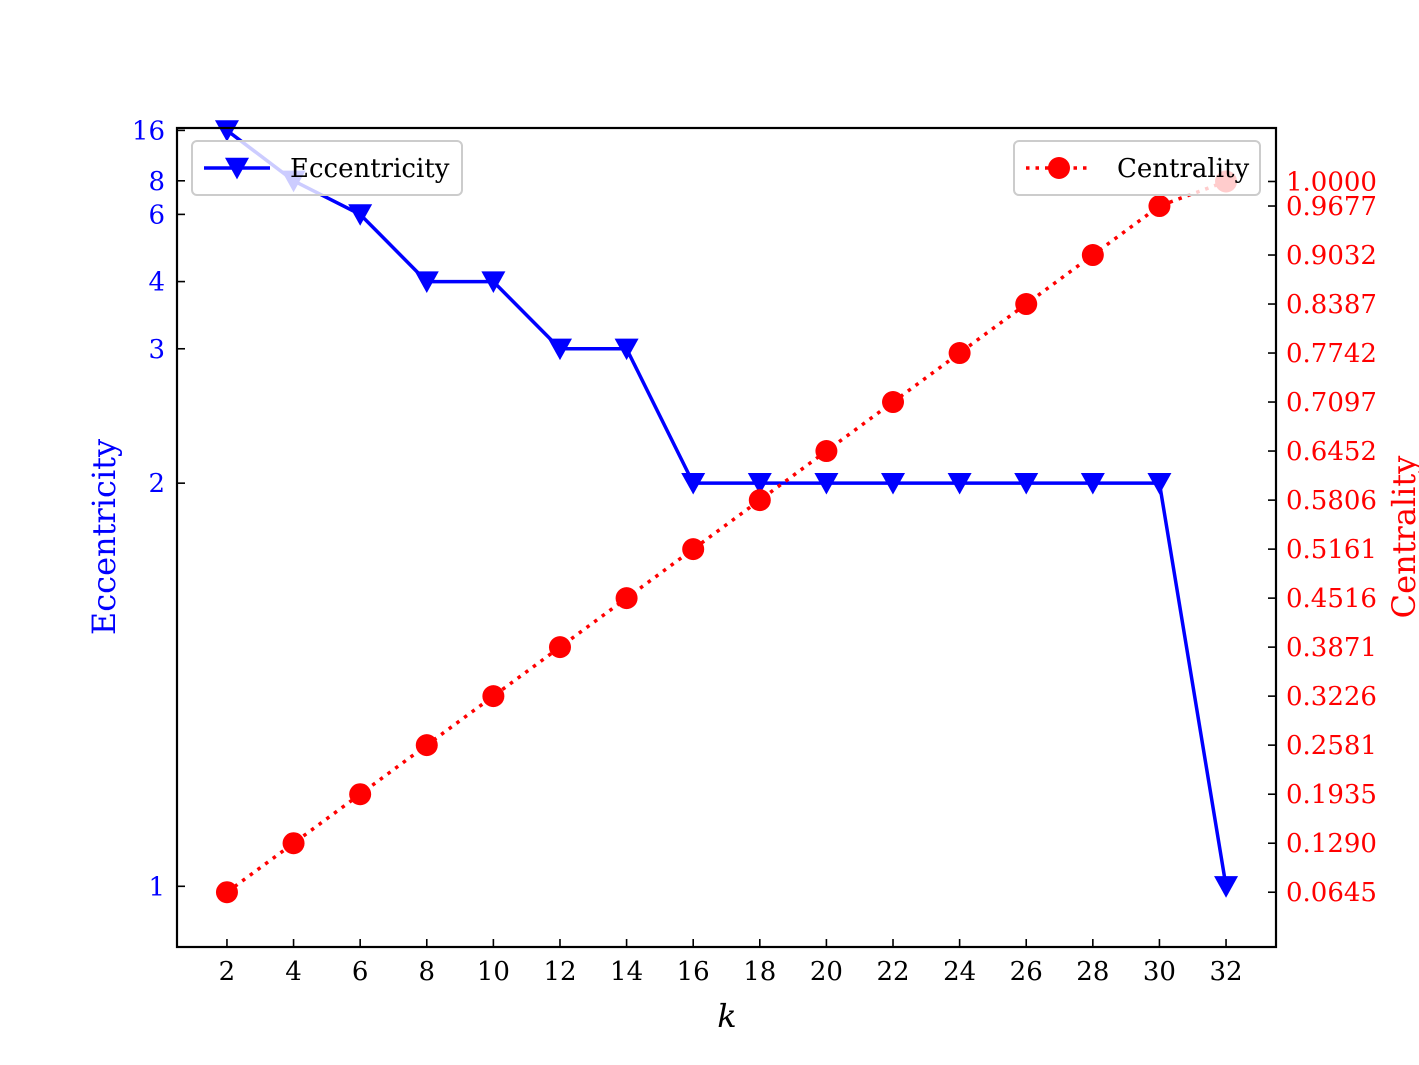 The width and height of the screenshot is (1419, 1065). What do you see at coordinates (826, 972) in the screenshot?
I see `x-tick-label: 20` at bounding box center [826, 972].